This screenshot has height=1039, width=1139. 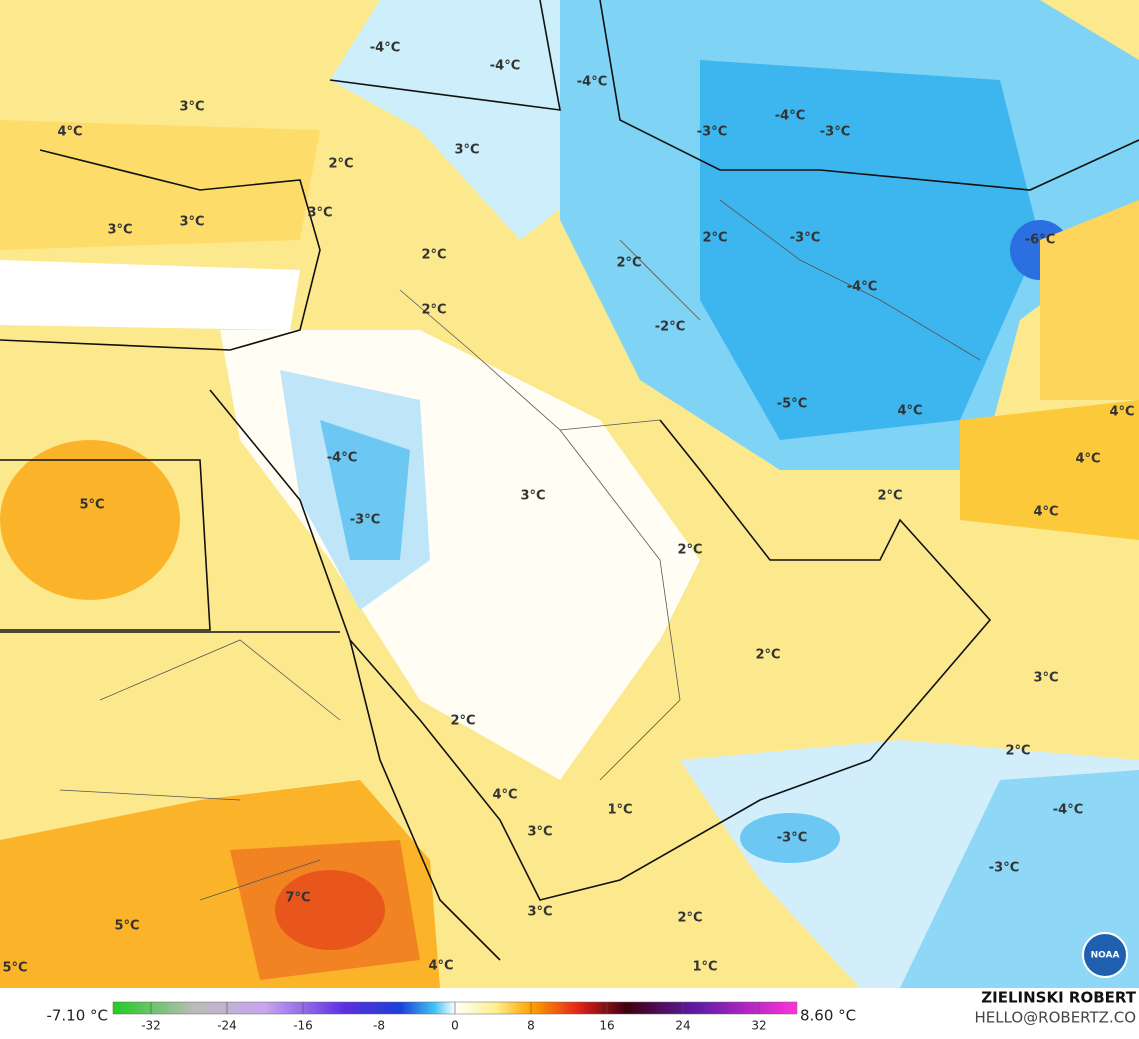 What do you see at coordinates (606, 1026) in the screenshot?
I see `colorbar-tick-label: 16` at bounding box center [606, 1026].